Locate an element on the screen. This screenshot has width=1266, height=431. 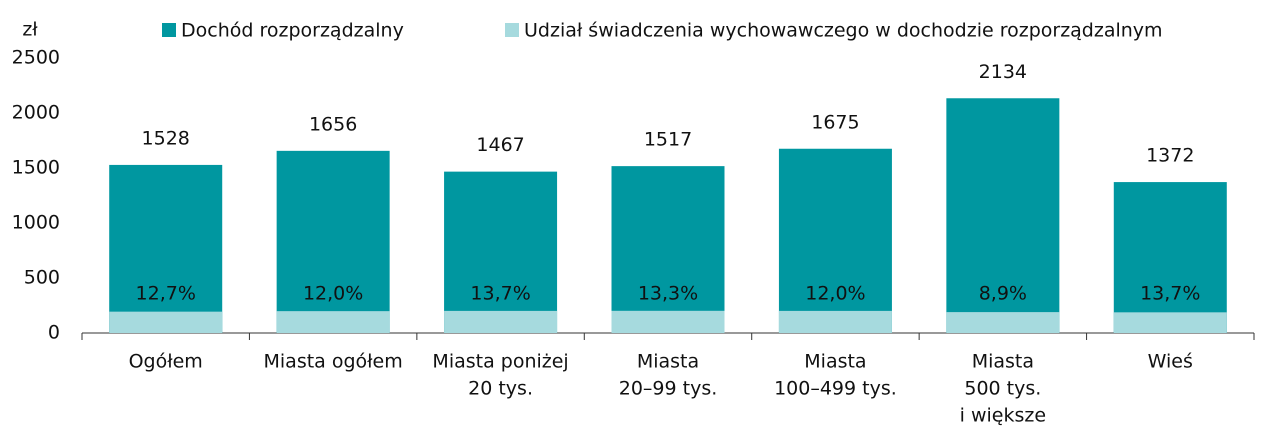
y-tick-label: 0 is located at coordinates (54, 333).